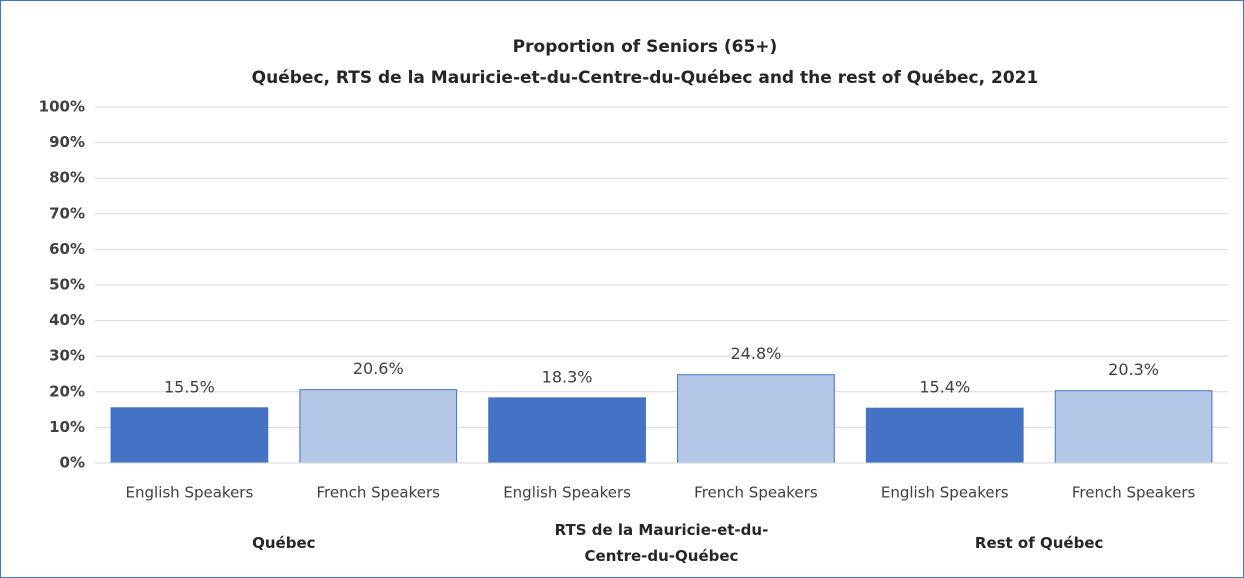 The height and width of the screenshot is (578, 1244). What do you see at coordinates (67, 213) in the screenshot?
I see `y-tick-label: 70%` at bounding box center [67, 213].